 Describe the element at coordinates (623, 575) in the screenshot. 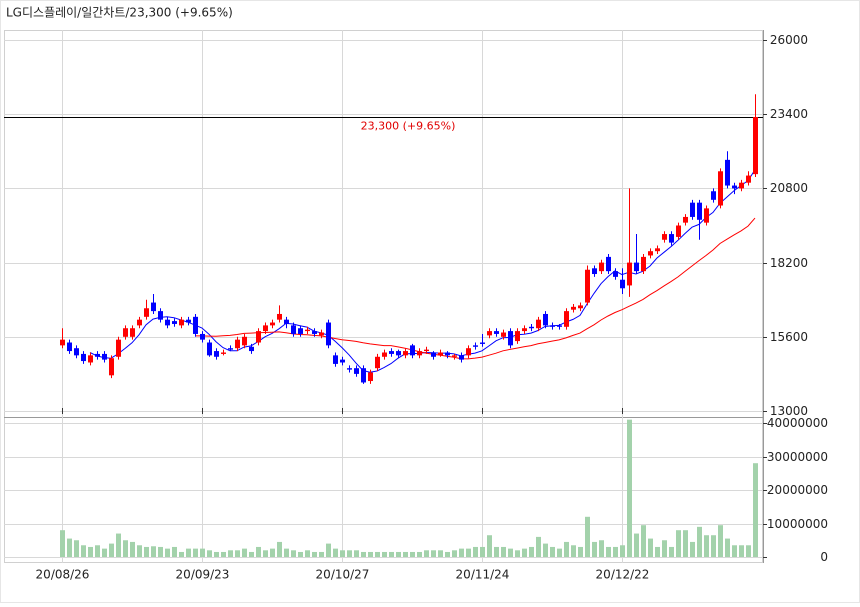

I see `x-tick-label: 20/12/22` at that location.